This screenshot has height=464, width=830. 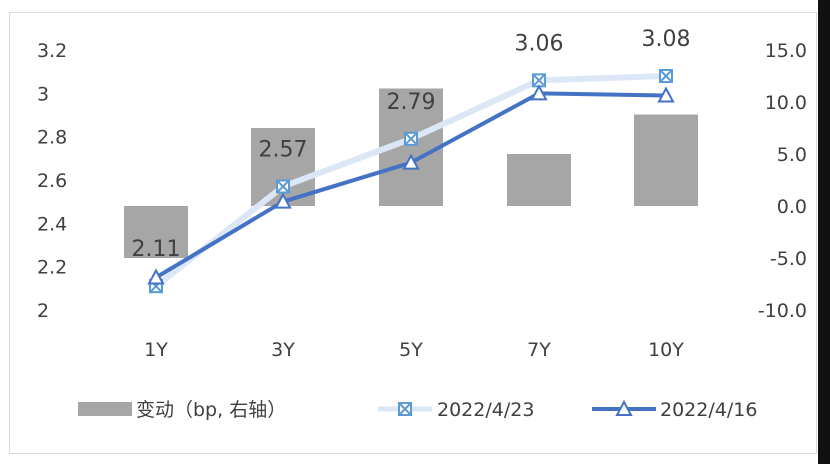 What do you see at coordinates (411, 102) in the screenshot?
I see `data-label-5Y: 2.79` at bounding box center [411, 102].